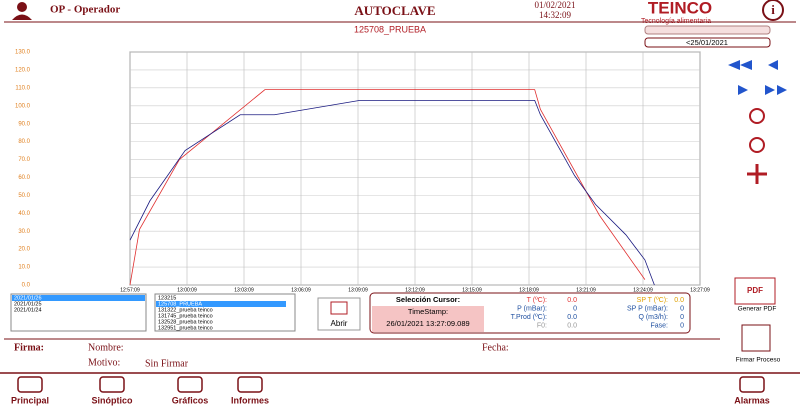 This screenshot has height=412, width=800. Describe the element at coordinates (167, 363) in the screenshot. I see `estado: Sin Firmar` at that location.